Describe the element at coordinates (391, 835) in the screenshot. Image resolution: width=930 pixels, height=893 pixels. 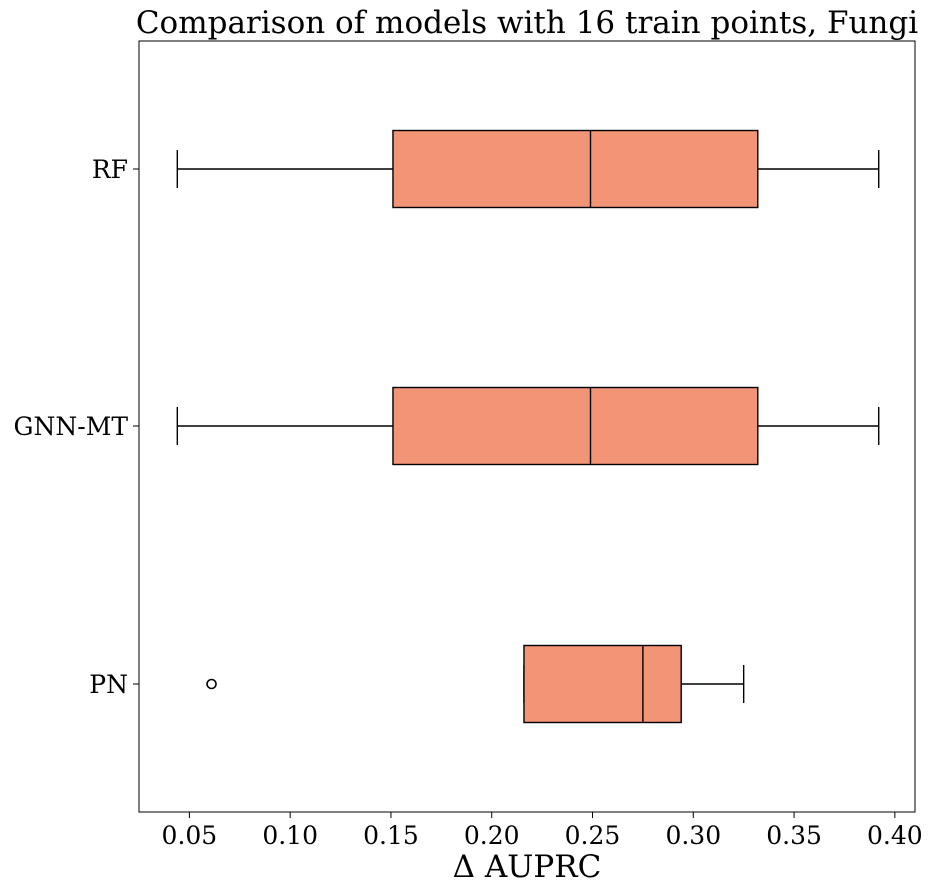
I see `x-tick-label: 0.15` at that location.